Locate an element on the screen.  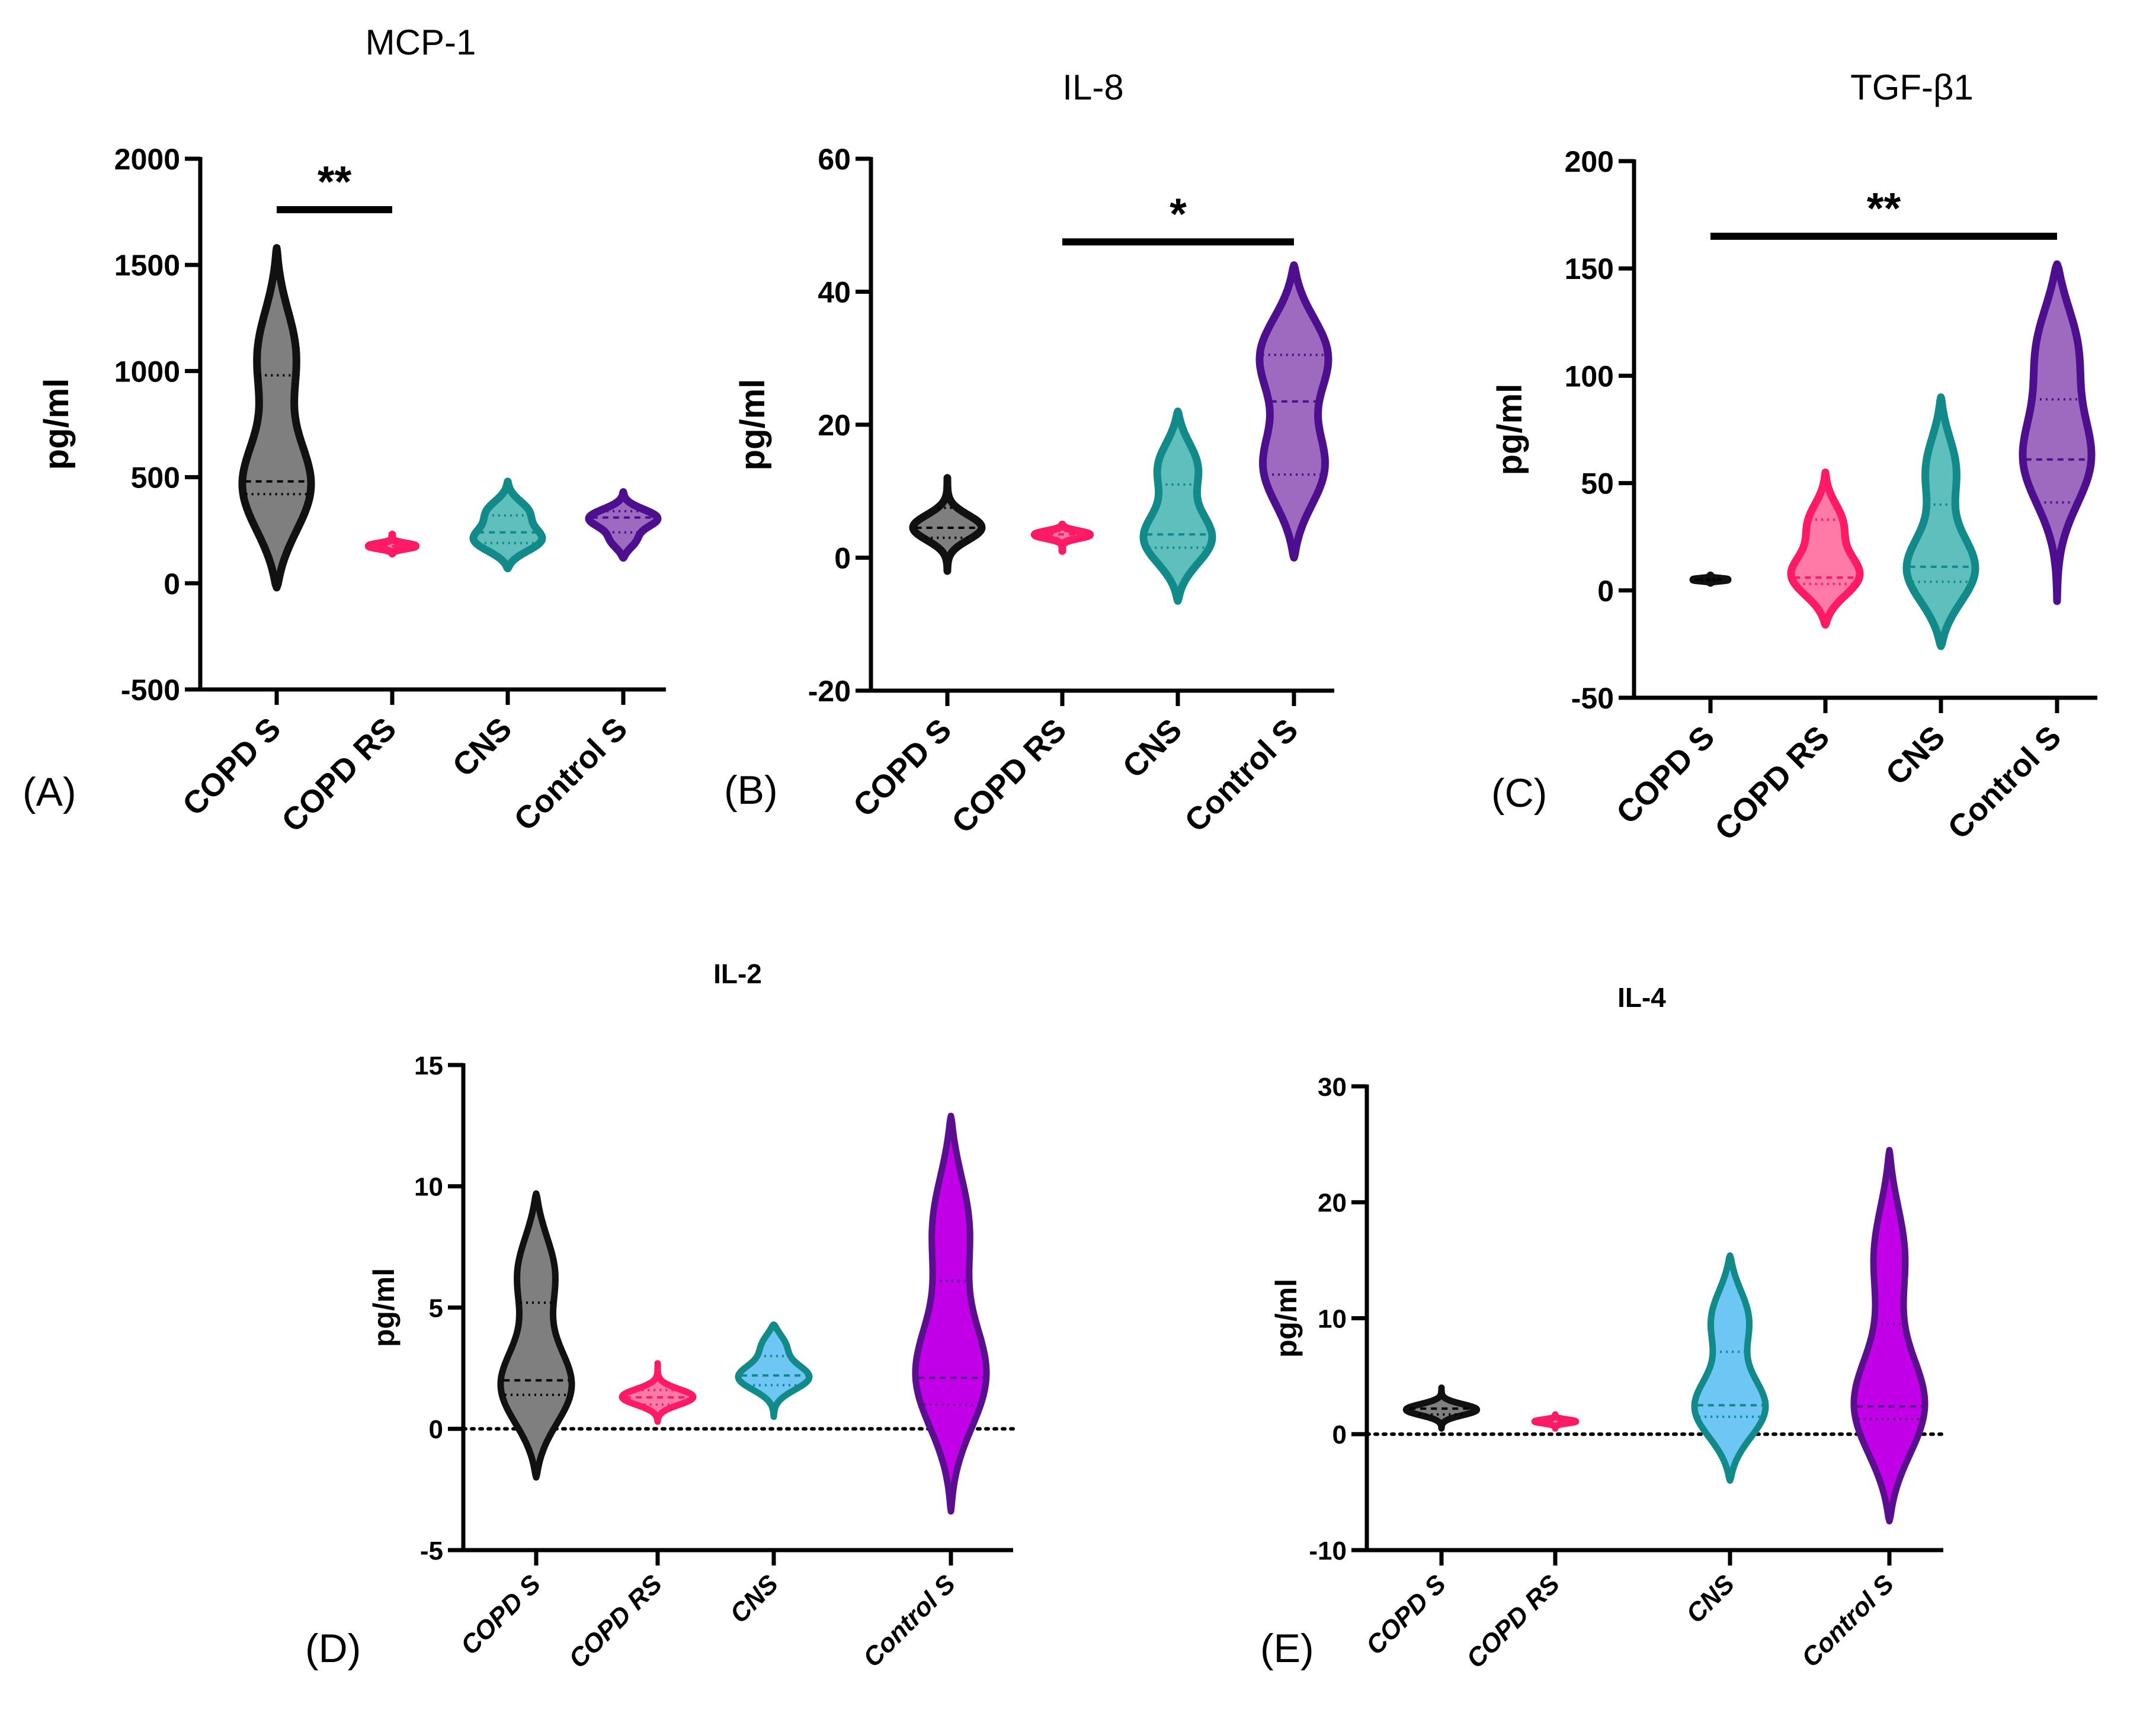
panel-label-d: (D) is located at coordinates (333, 1648).